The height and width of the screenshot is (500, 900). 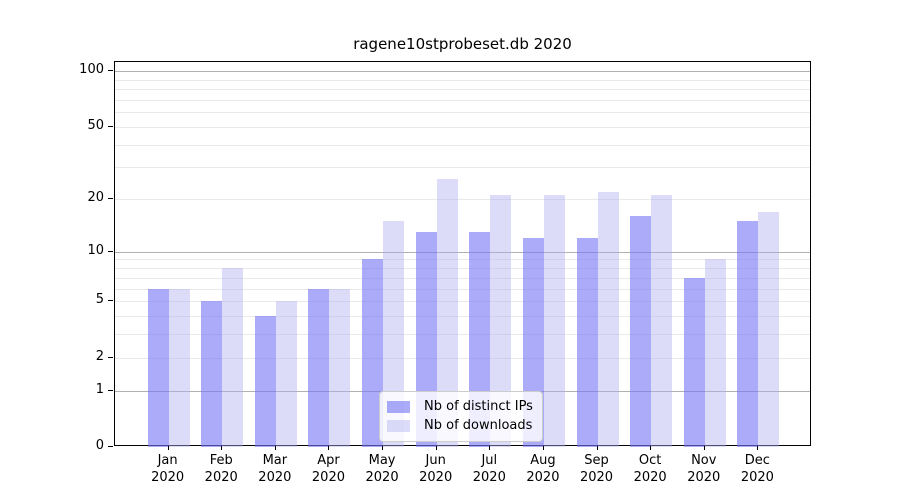 What do you see at coordinates (662, 321) in the screenshot?
I see `bar-nb-of-downloads-oct` at bounding box center [662, 321].